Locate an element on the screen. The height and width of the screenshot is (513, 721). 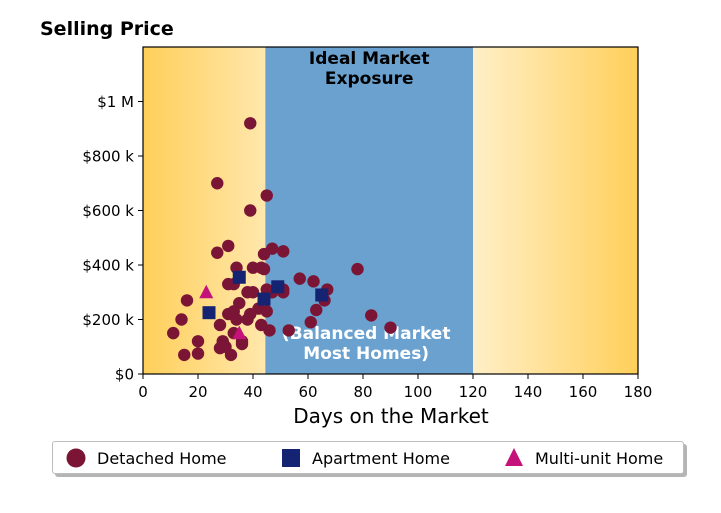
ideal-market-label: Exposure is located at coordinates (369, 79).